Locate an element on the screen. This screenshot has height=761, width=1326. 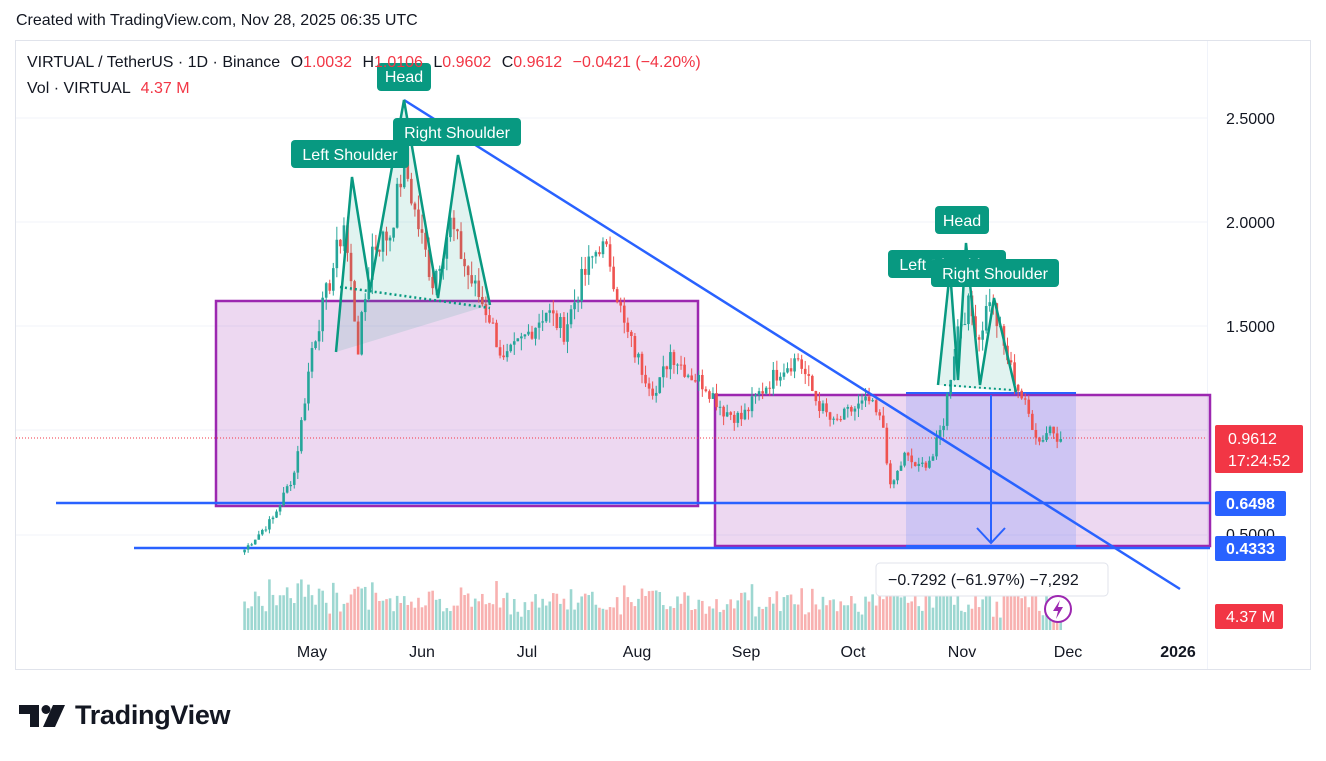
label-head-1: Head is located at coordinates (404, 77).